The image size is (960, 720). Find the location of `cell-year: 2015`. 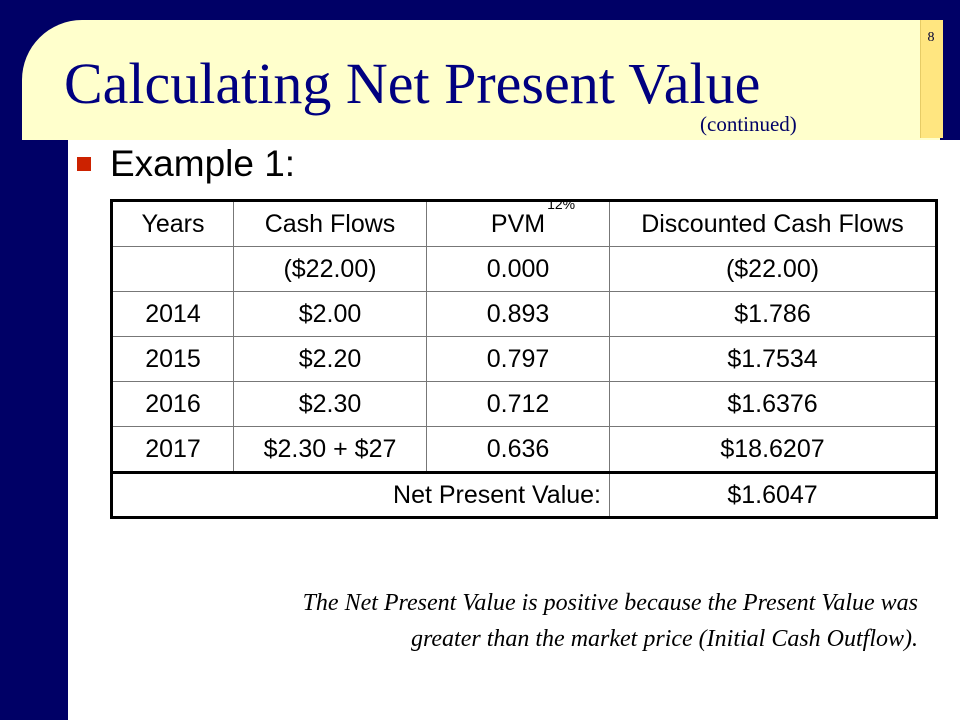

cell-year: 2015 is located at coordinates (172, 359).